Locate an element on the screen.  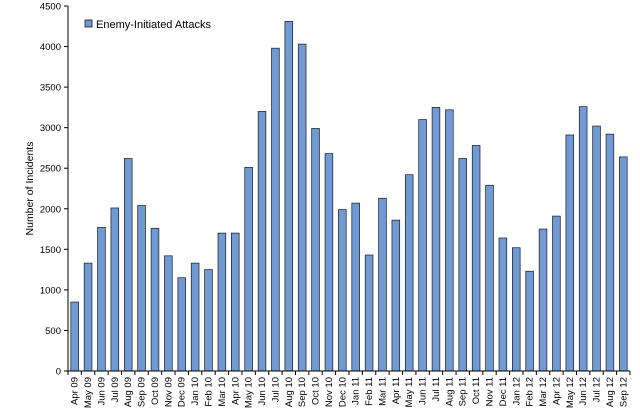
x-tick-label: Sep 12 is located at coordinates (623, 392).